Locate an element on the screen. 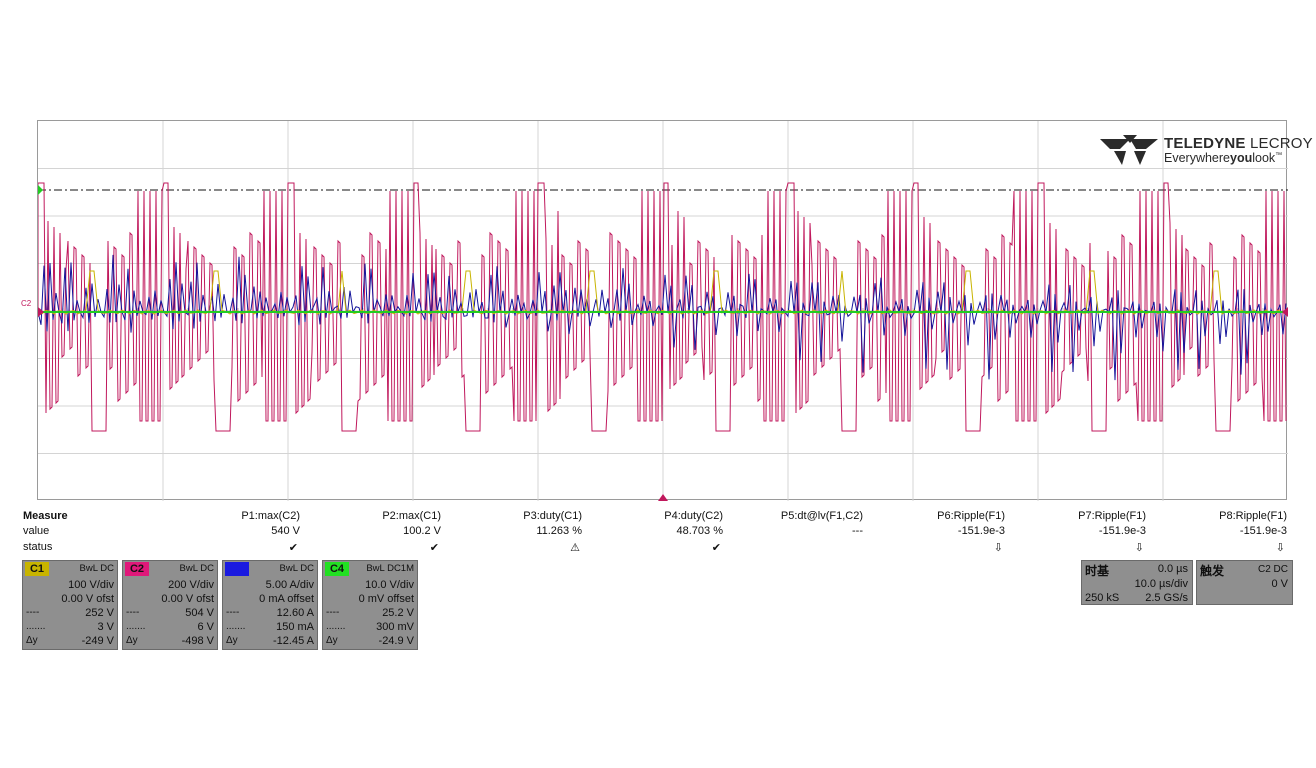 Image resolution: width=1316 pixels, height=768 pixels. status-row-label: status is located at coordinates (38, 547).